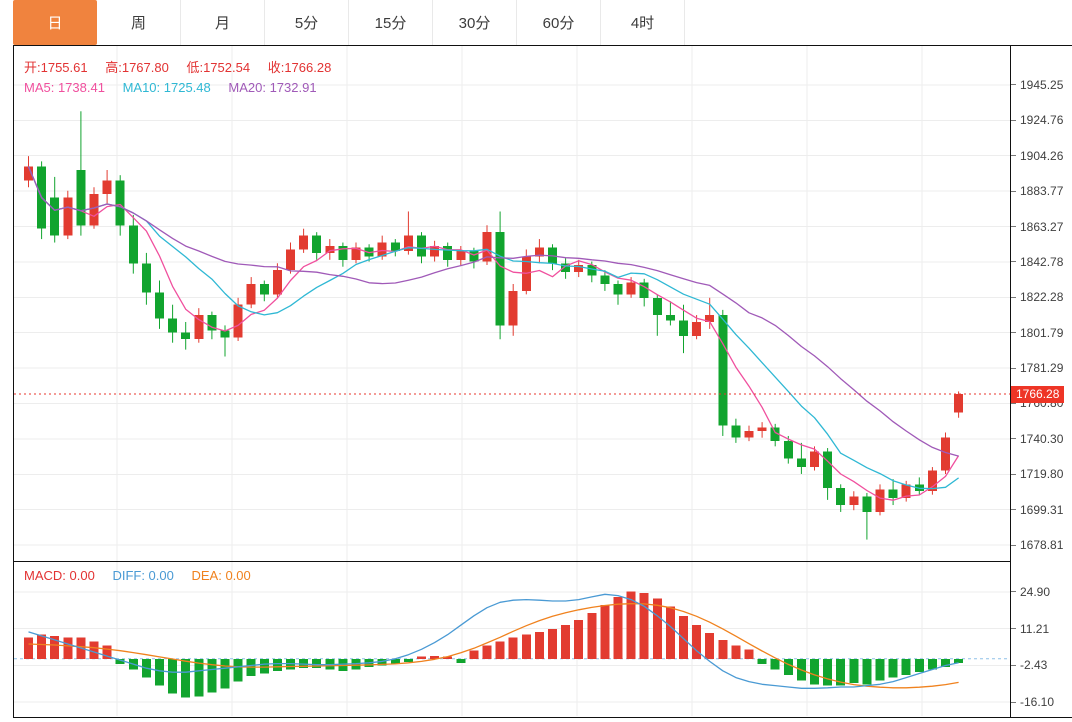 The width and height of the screenshot is (1072, 722). Describe the element at coordinates (1030, 629) in the screenshot. I see `y-axis-label: 11.21` at that location.